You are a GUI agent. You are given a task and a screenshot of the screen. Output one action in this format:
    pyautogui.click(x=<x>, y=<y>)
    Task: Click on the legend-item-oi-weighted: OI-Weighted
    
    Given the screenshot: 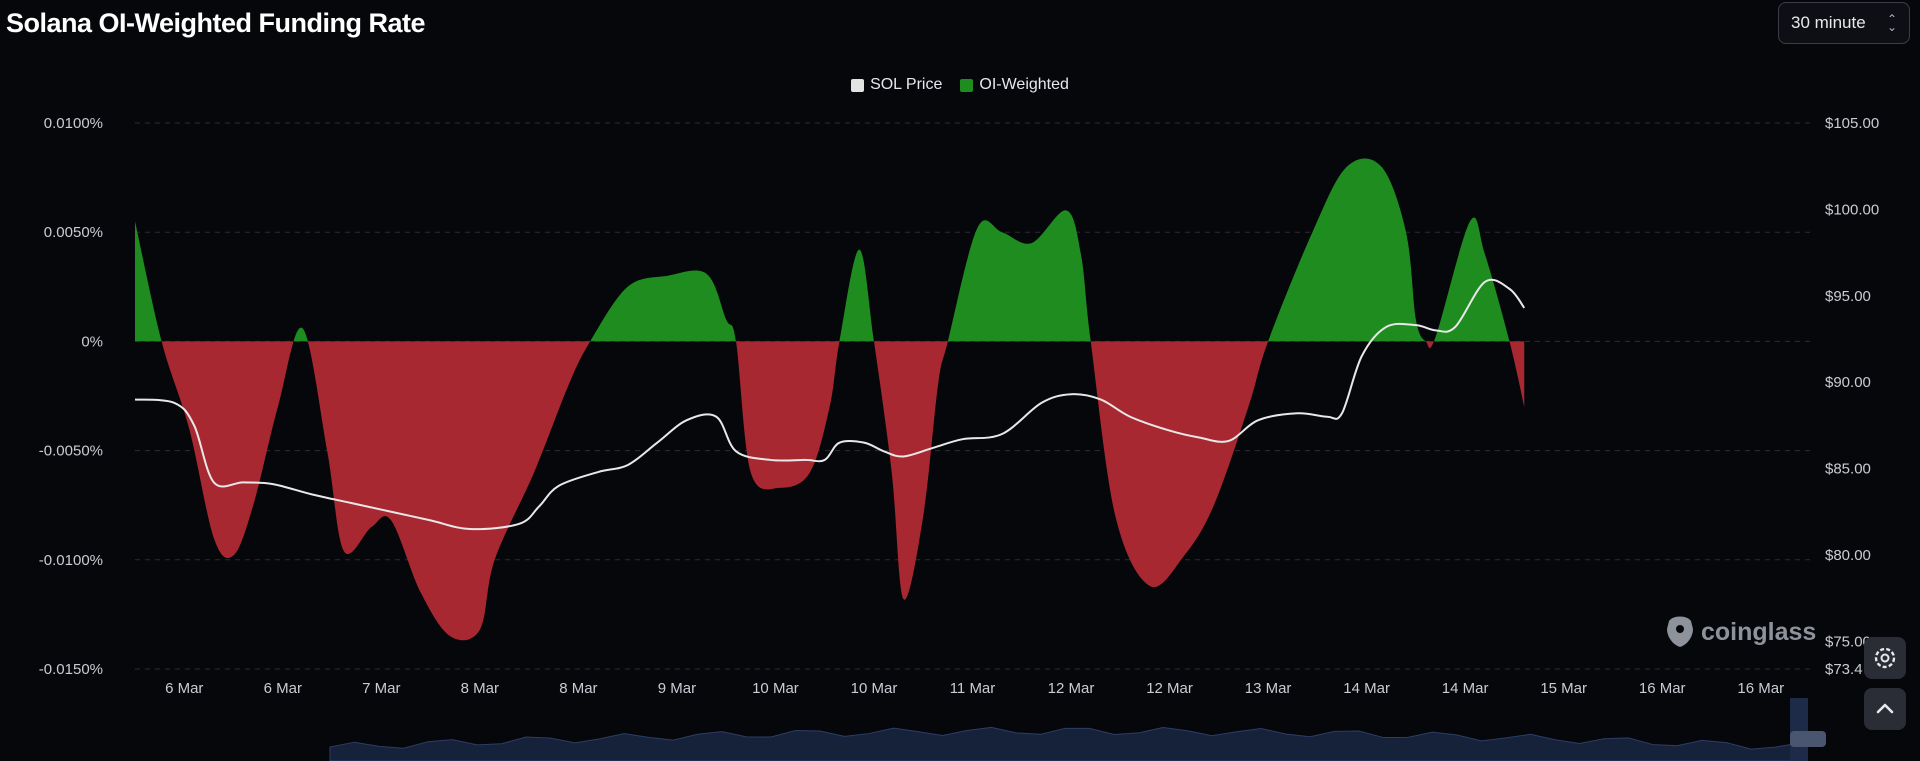 What is the action you would take?
    pyautogui.click(x=1014, y=85)
    